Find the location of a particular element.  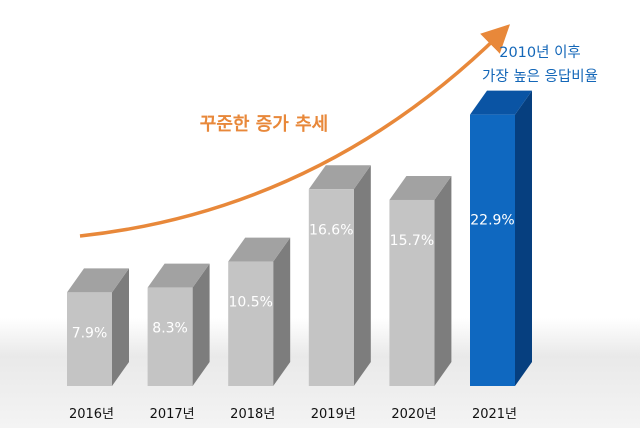

category-label: 2016년 is located at coordinates (91, 414).